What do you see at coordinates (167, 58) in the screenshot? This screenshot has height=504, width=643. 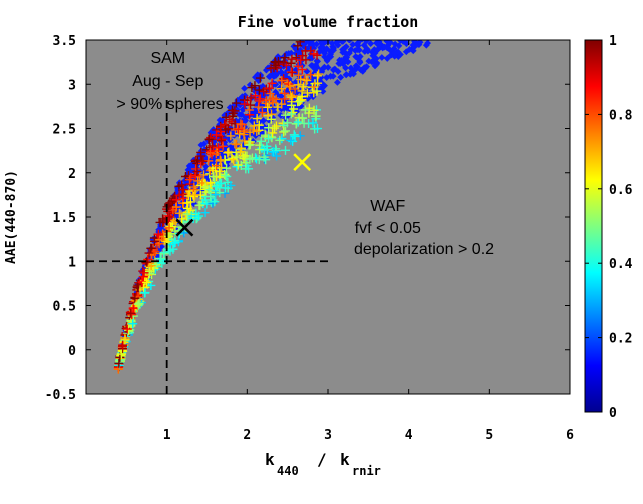 I see `sam-label-line1: SAM` at bounding box center [167, 58].